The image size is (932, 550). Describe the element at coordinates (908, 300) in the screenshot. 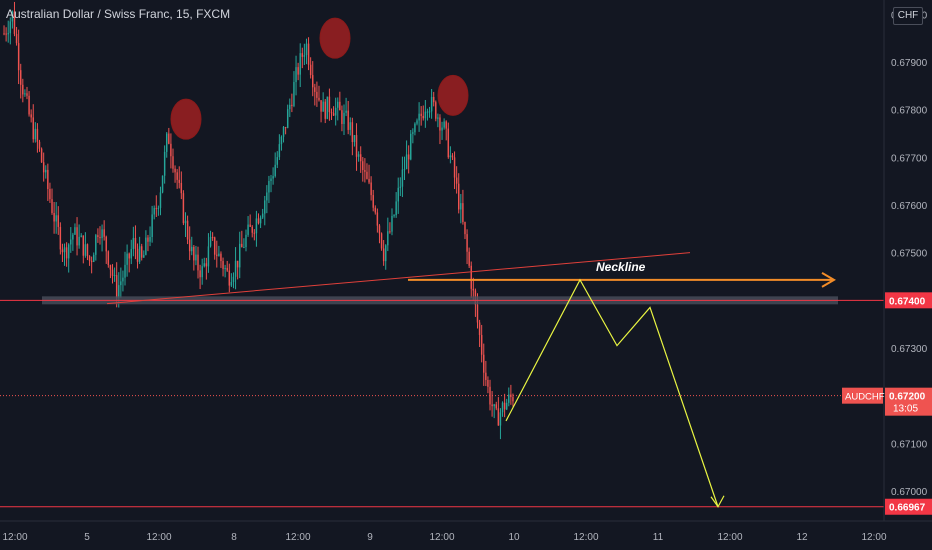

I see `level-price-upper-bg` at that location.